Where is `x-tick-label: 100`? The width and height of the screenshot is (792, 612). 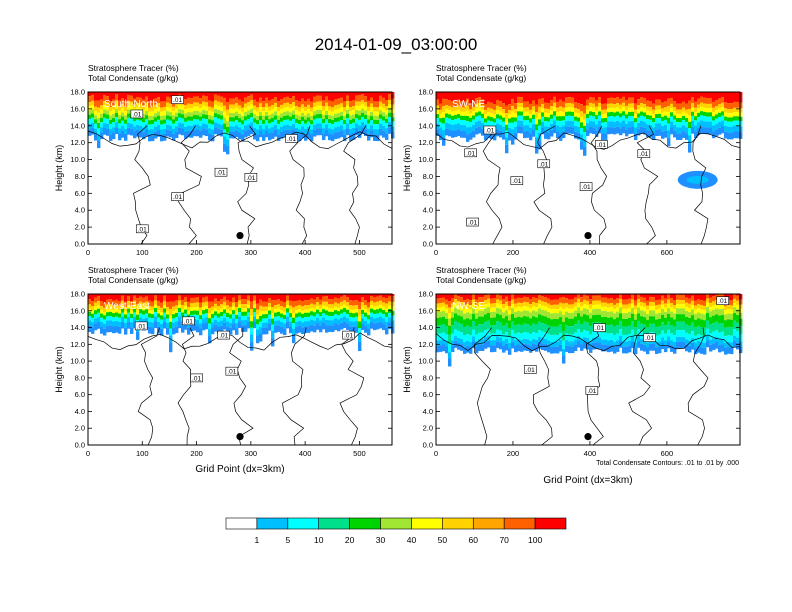 x-tick-label: 100 is located at coordinates (142, 453).